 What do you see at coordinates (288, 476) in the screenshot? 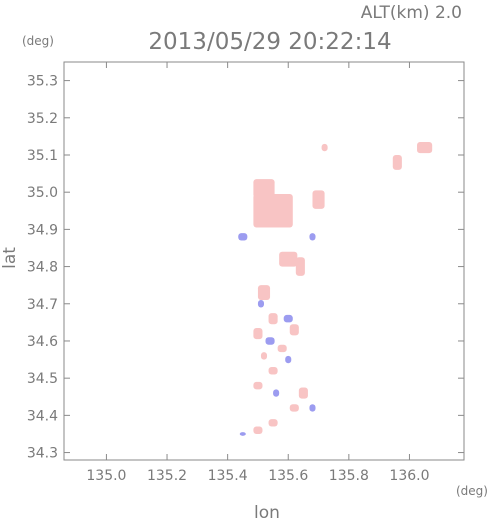
I see `x-tick-label: 135.6` at bounding box center [288, 476].